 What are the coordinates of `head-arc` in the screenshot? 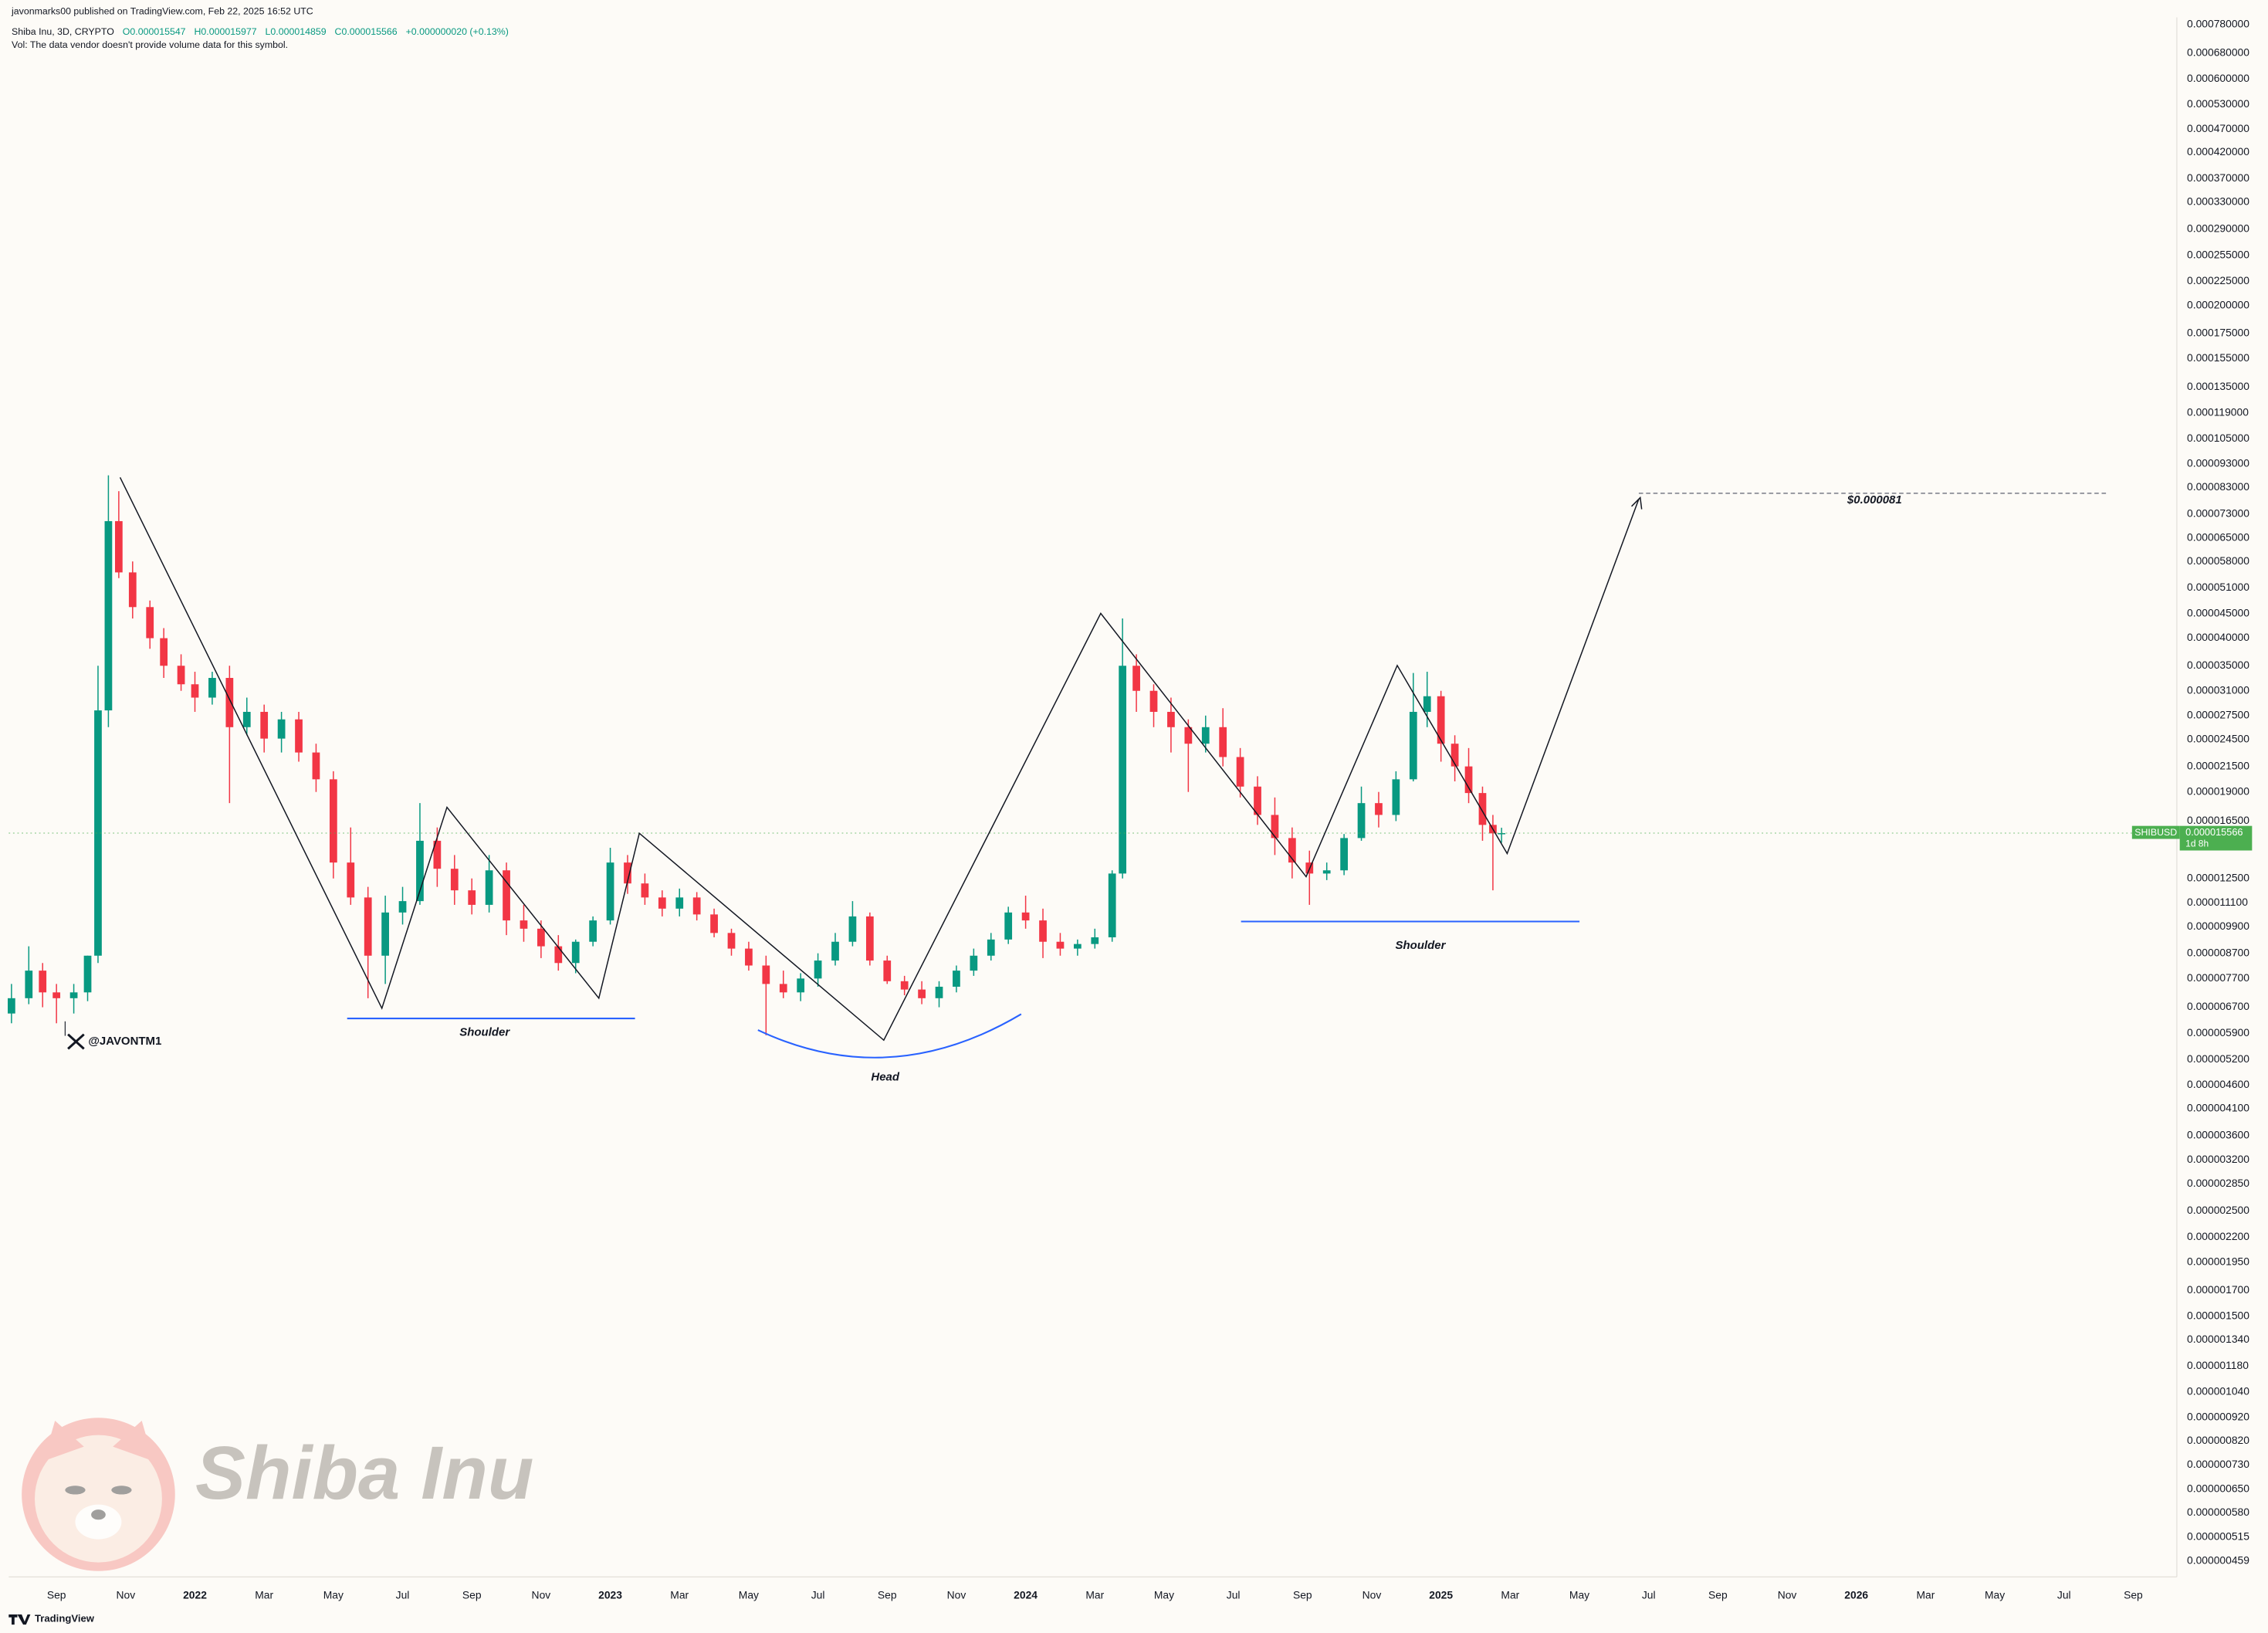 It's located at (889, 1036).